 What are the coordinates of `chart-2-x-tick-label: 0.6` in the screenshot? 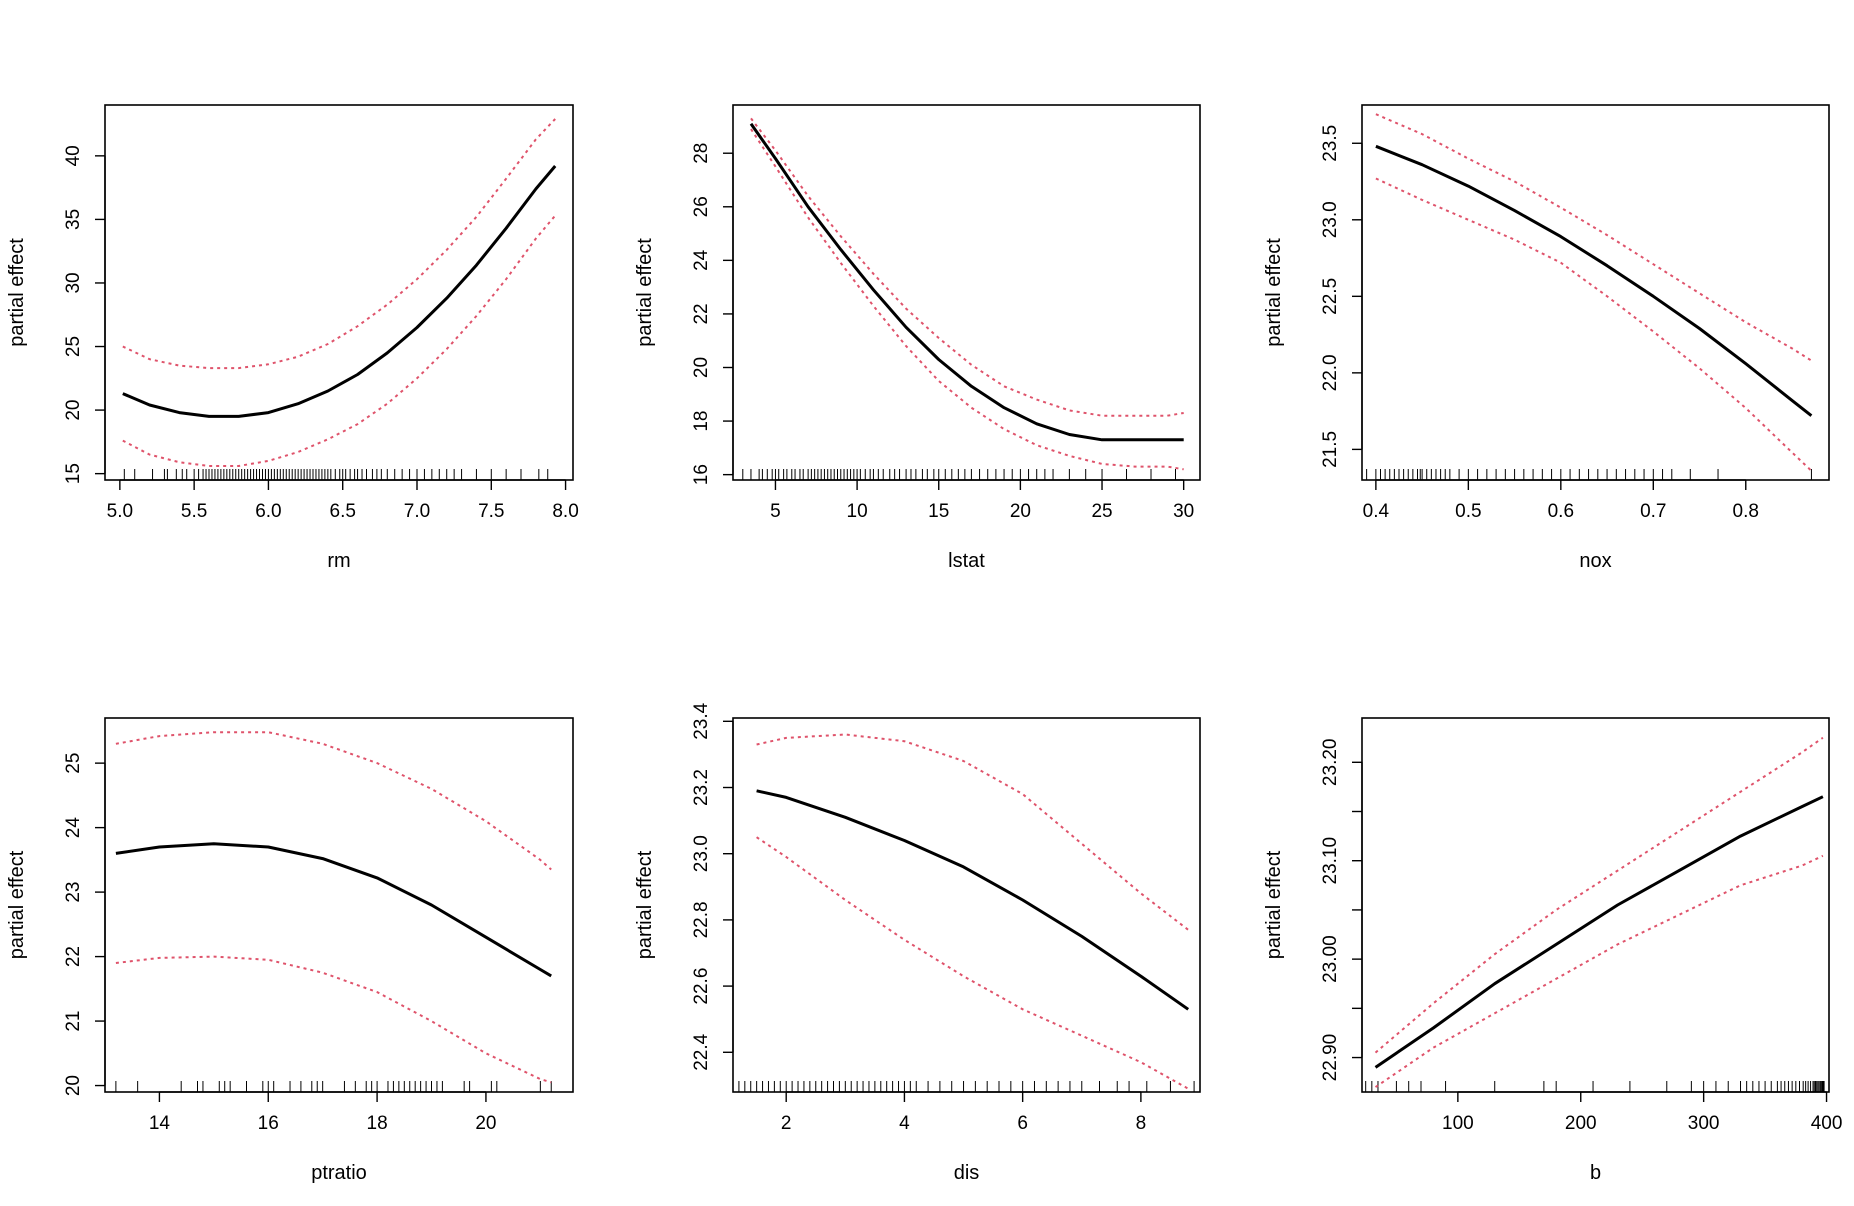 It's located at (1561, 511).